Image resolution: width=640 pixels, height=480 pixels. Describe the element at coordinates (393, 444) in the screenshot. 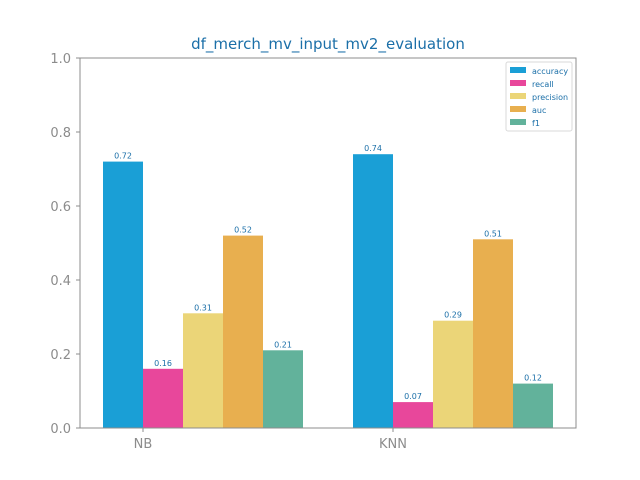

I see `x-tick-label-knn: KNN` at that location.